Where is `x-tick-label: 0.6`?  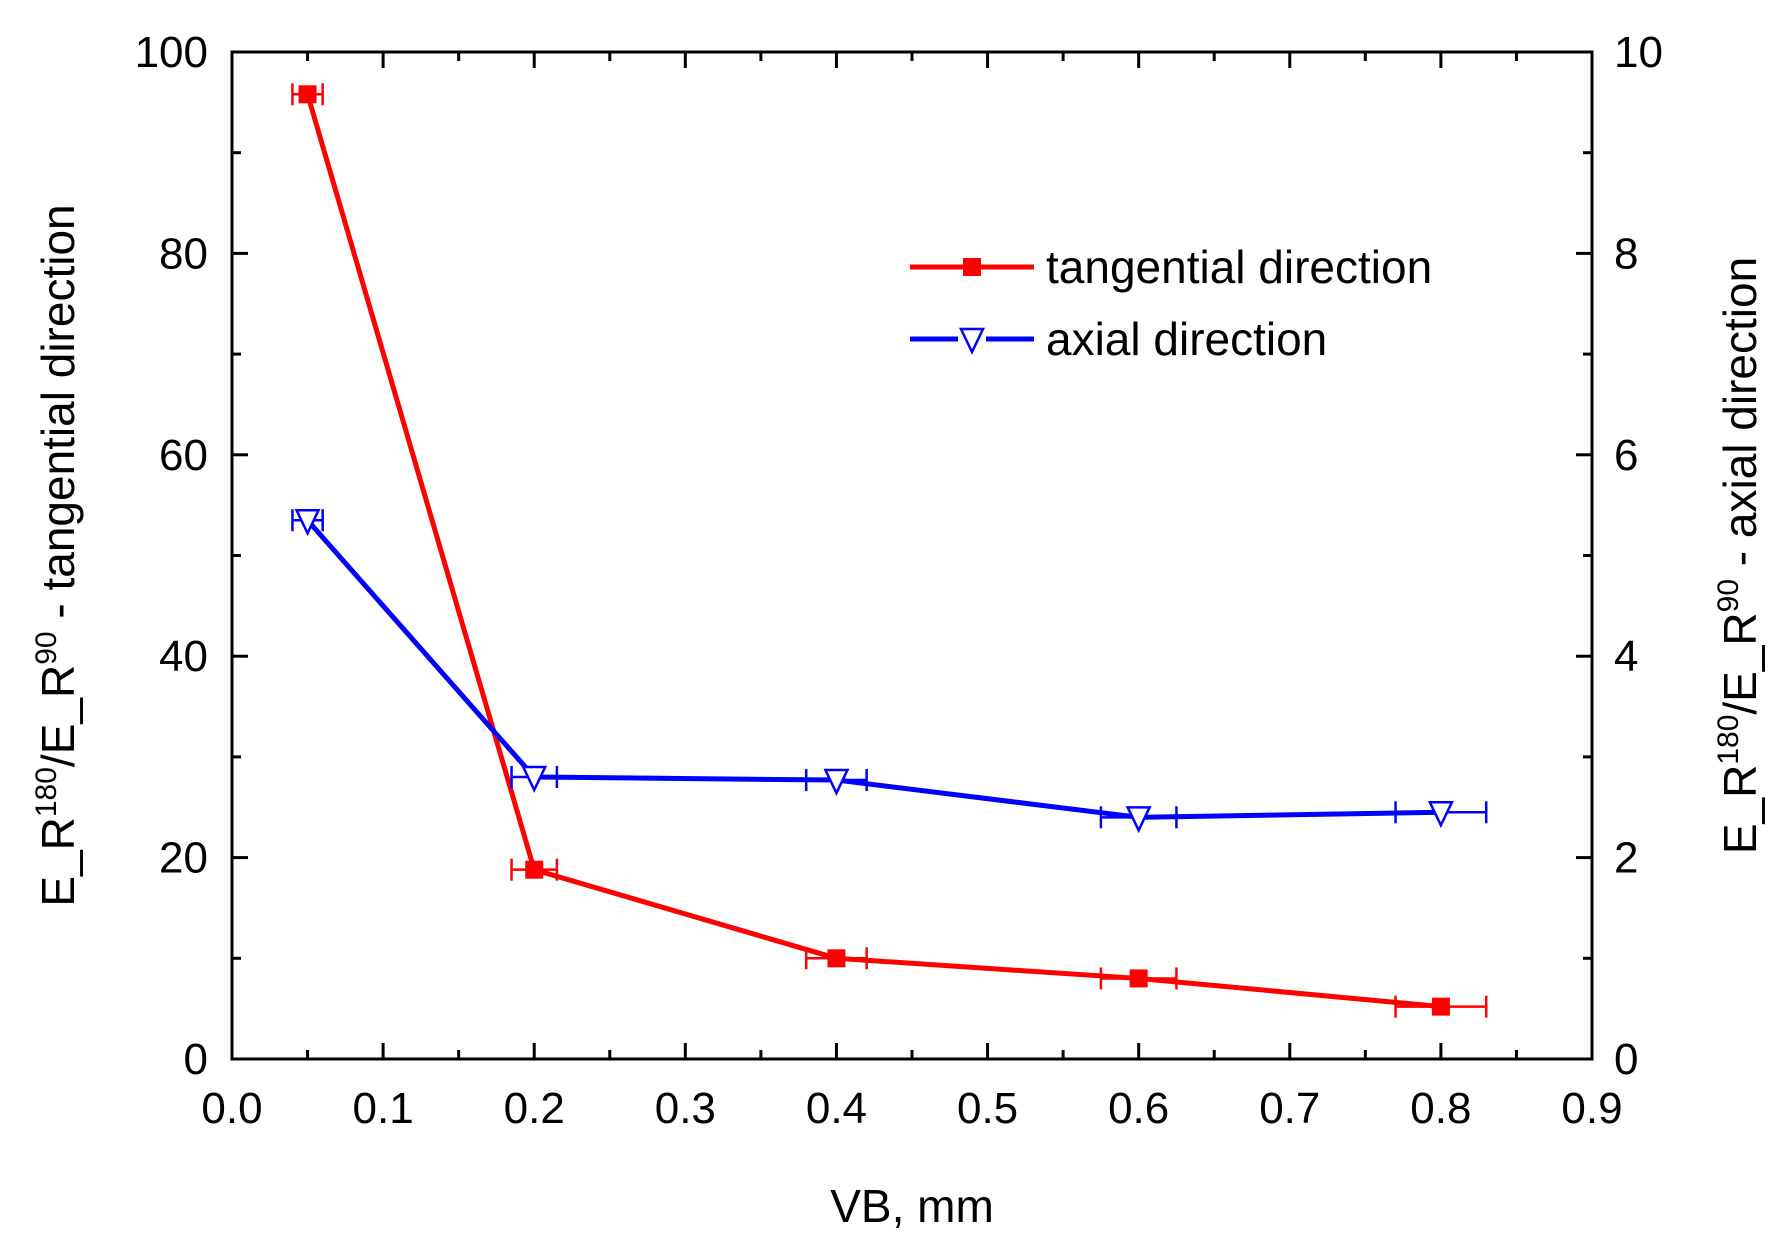
x-tick-label: 0.6 is located at coordinates (1138, 1108).